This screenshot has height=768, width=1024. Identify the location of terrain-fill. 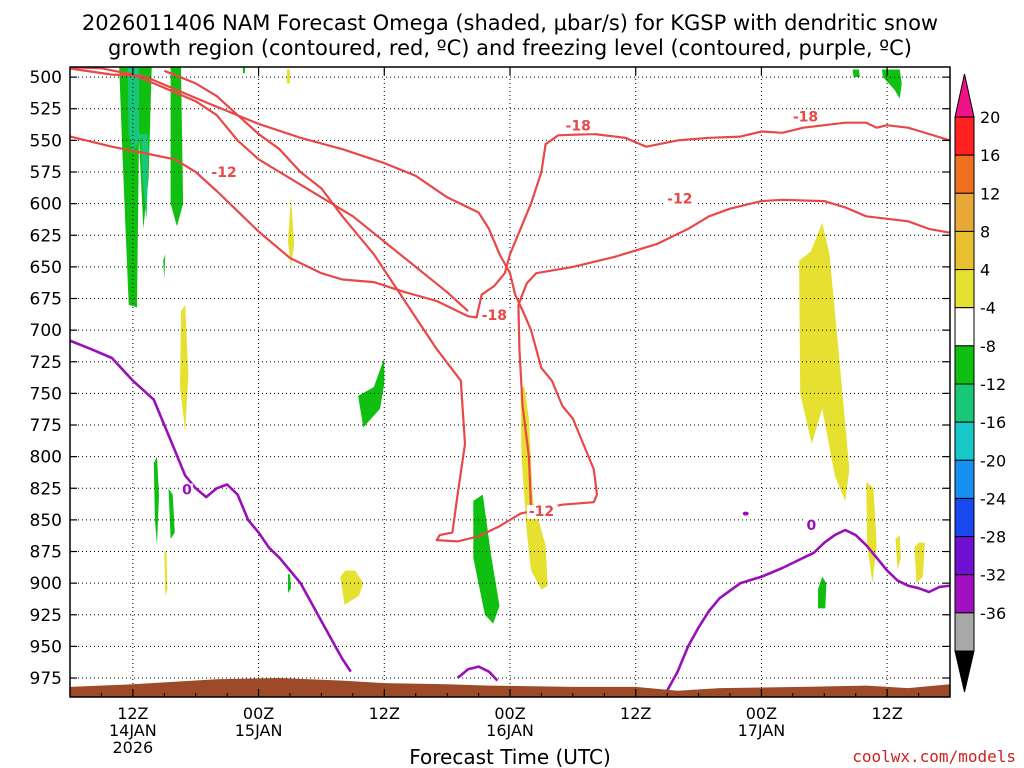
(510, 687).